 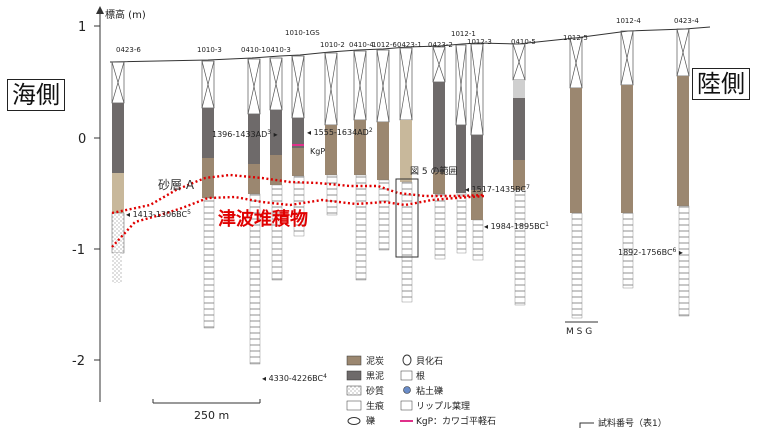 I want to click on core-1010-3: 1010-3, so click(x=209, y=187).